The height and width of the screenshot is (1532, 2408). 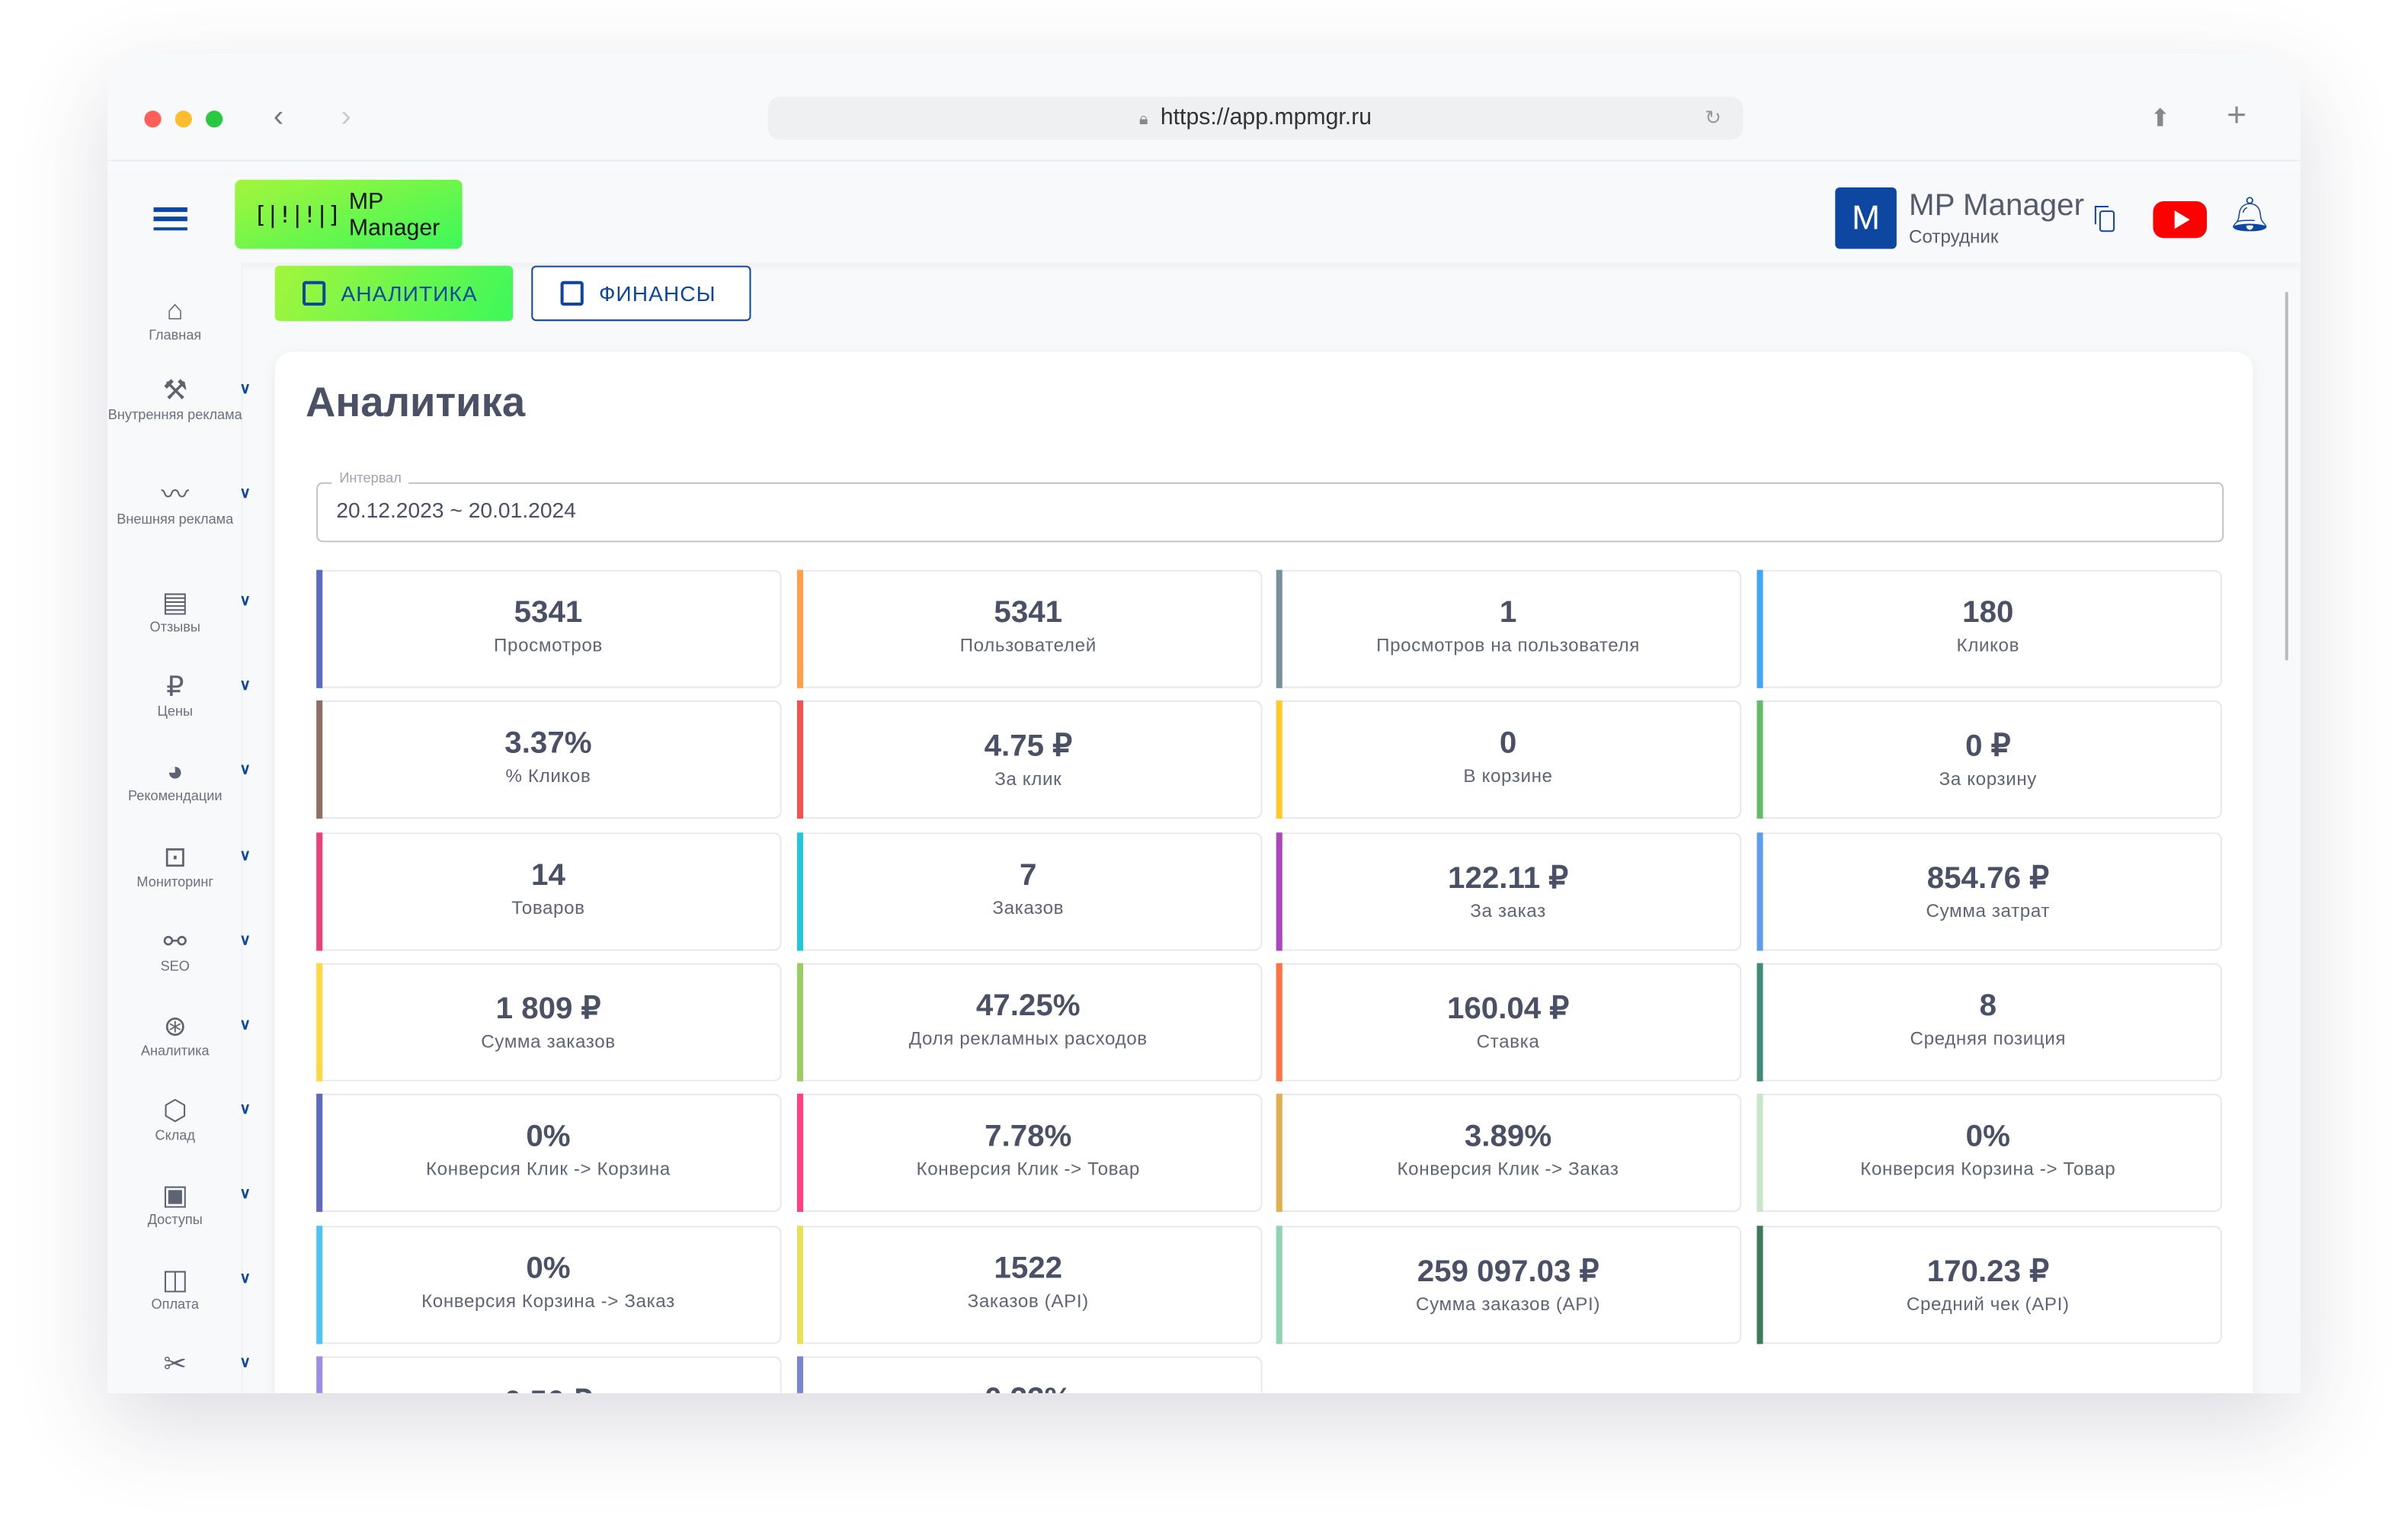 I want to click on scrollbar, so click(x=2286, y=476).